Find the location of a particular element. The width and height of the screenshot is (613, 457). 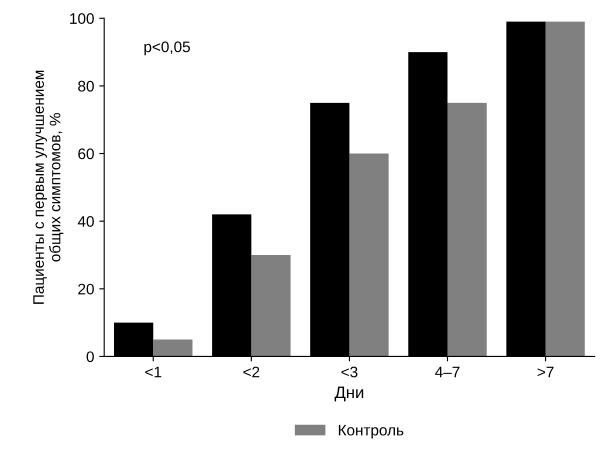

x-tick-label: <3 is located at coordinates (349, 372).